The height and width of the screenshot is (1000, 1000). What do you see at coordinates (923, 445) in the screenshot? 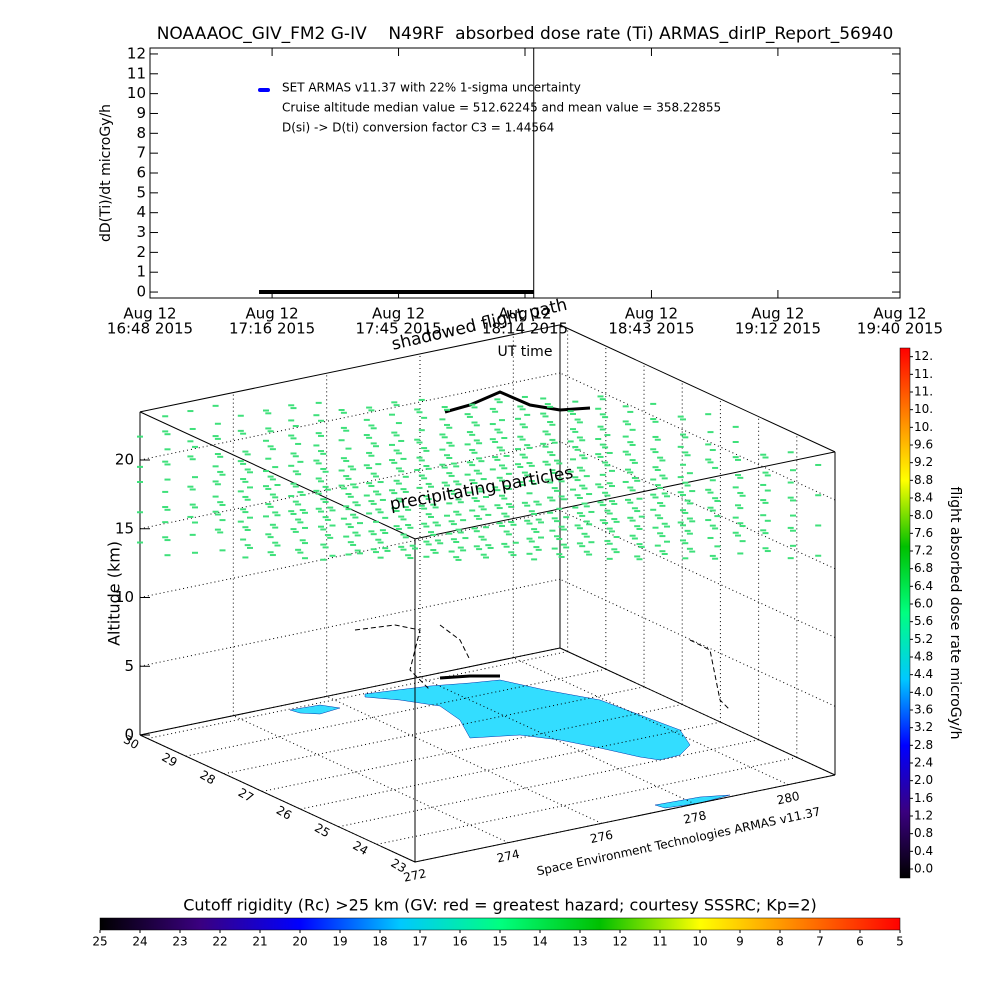
I see `colorbar-tick-label: 9.6` at bounding box center [923, 445].